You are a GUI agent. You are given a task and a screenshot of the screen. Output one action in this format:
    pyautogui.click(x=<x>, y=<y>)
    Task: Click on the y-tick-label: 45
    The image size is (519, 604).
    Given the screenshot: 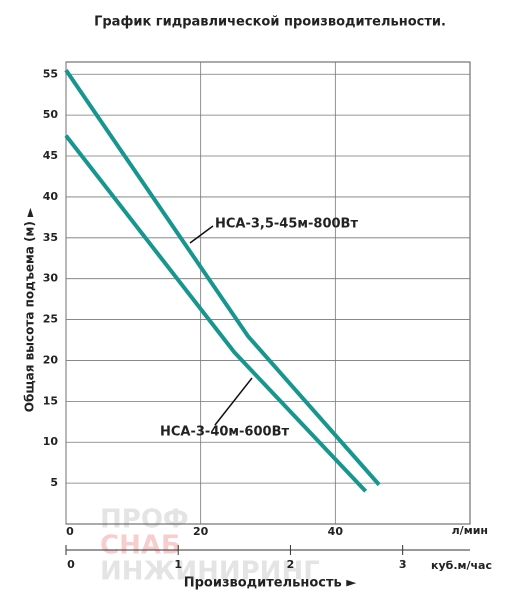 What is the action you would take?
    pyautogui.click(x=50, y=155)
    